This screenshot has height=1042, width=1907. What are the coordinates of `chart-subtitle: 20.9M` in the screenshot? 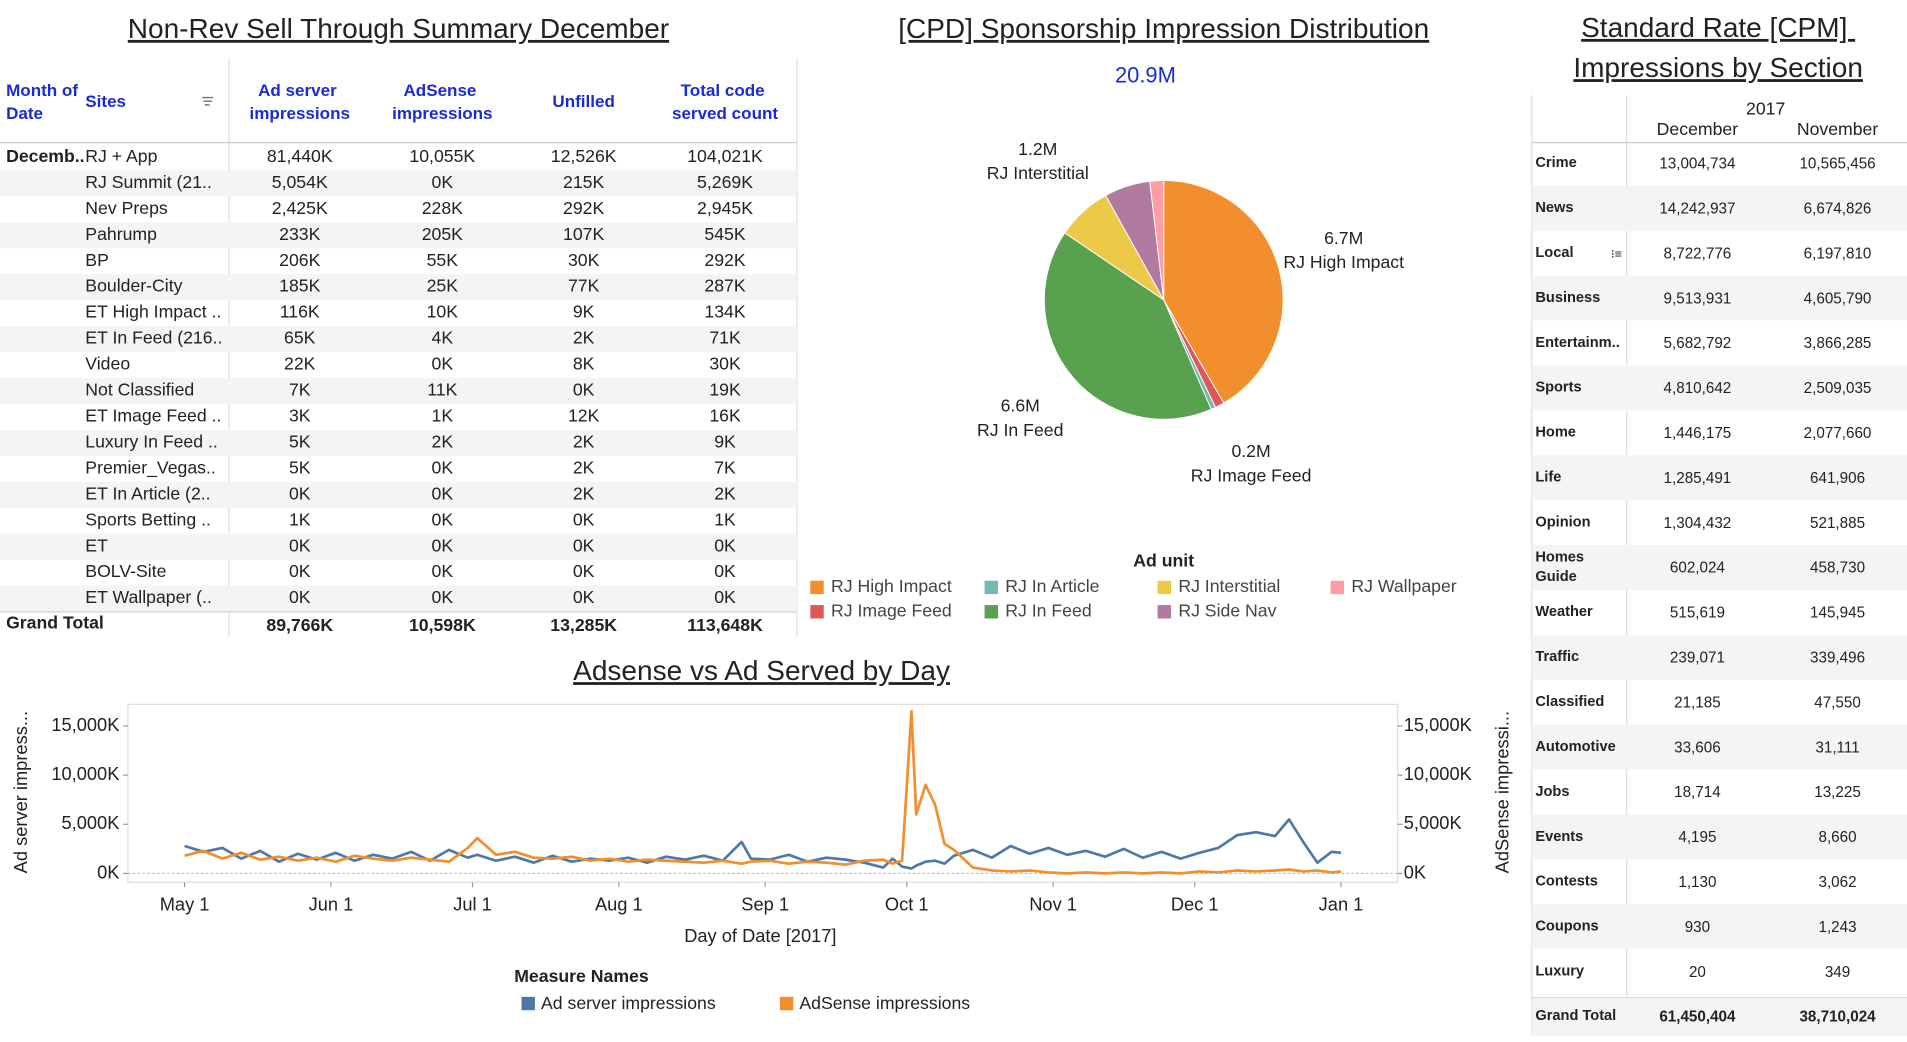 It's located at (1145, 75).